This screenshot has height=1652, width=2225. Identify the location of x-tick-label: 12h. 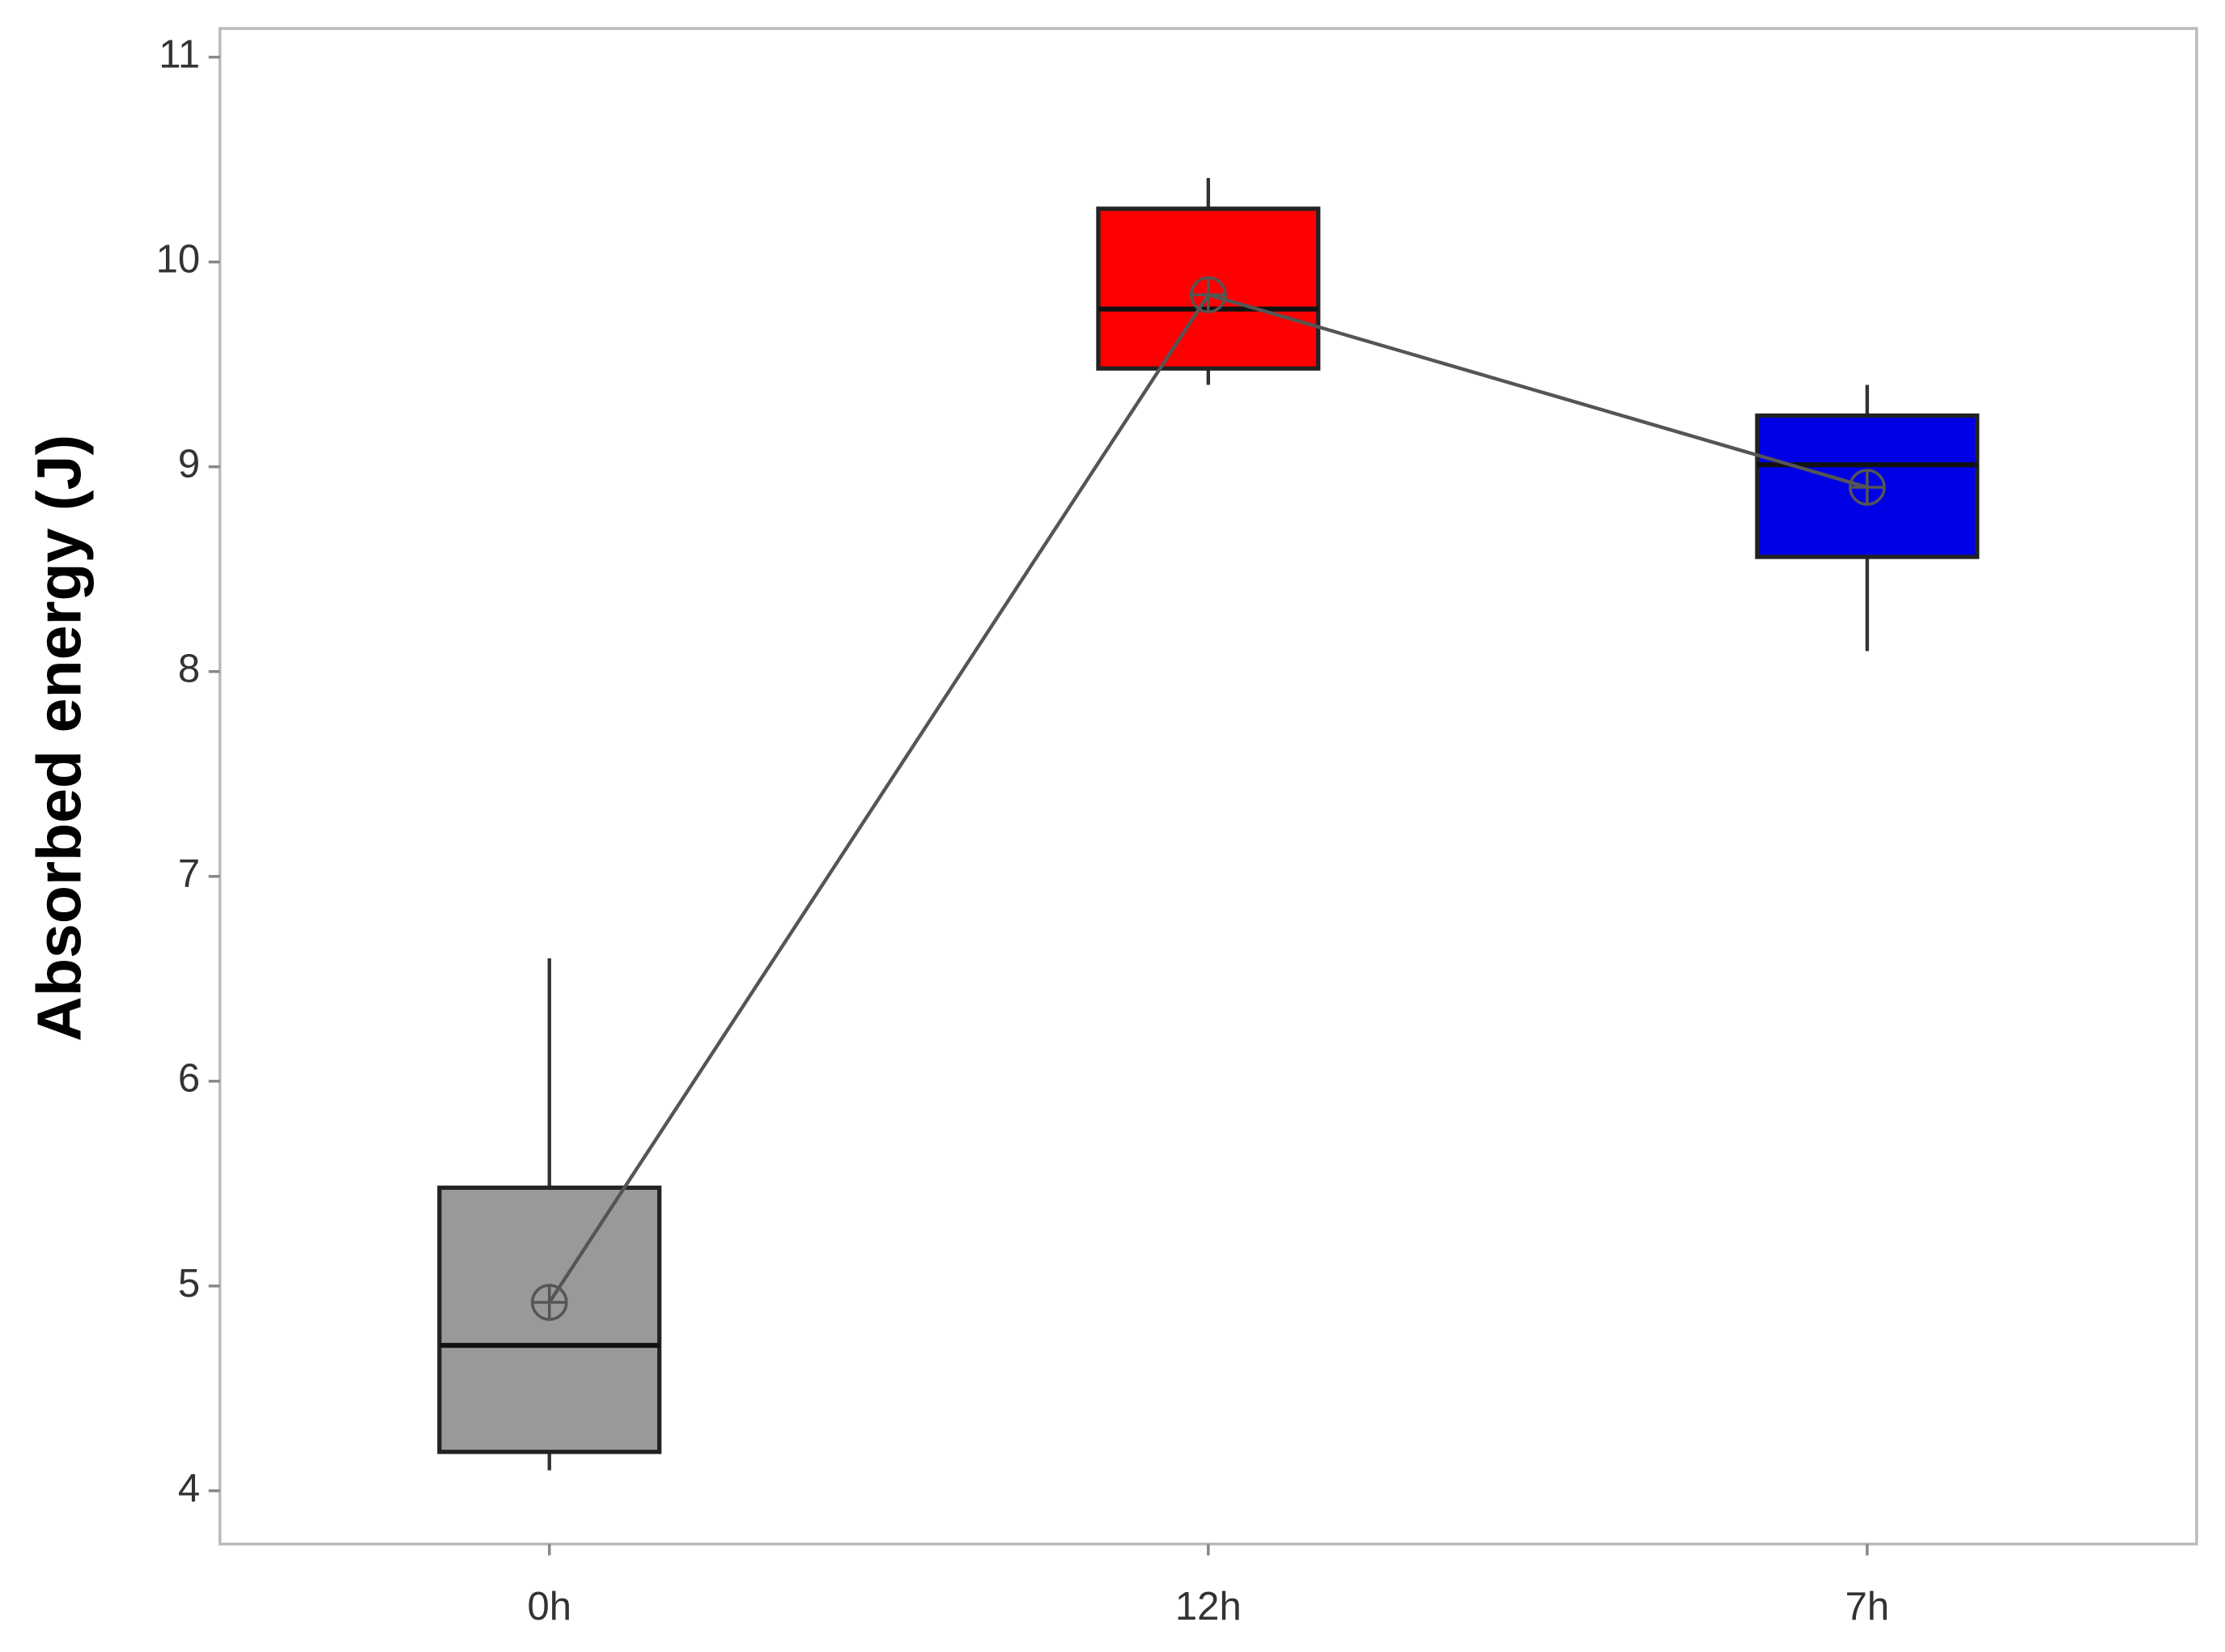
(1208, 1607).